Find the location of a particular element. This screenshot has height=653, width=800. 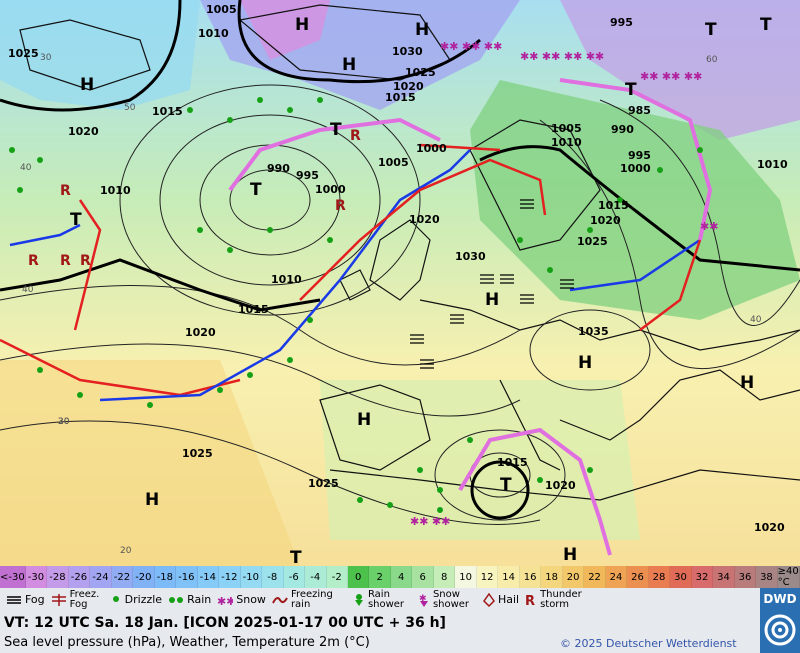

rain-icon is located at coordinates (176, 600).